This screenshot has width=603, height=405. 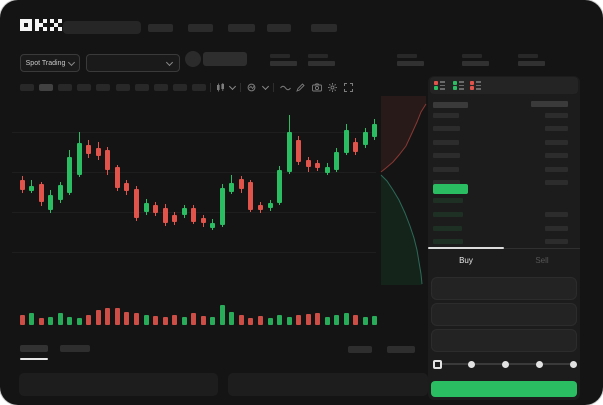 I want to click on bottom-tab-underline, so click(x=34, y=359).